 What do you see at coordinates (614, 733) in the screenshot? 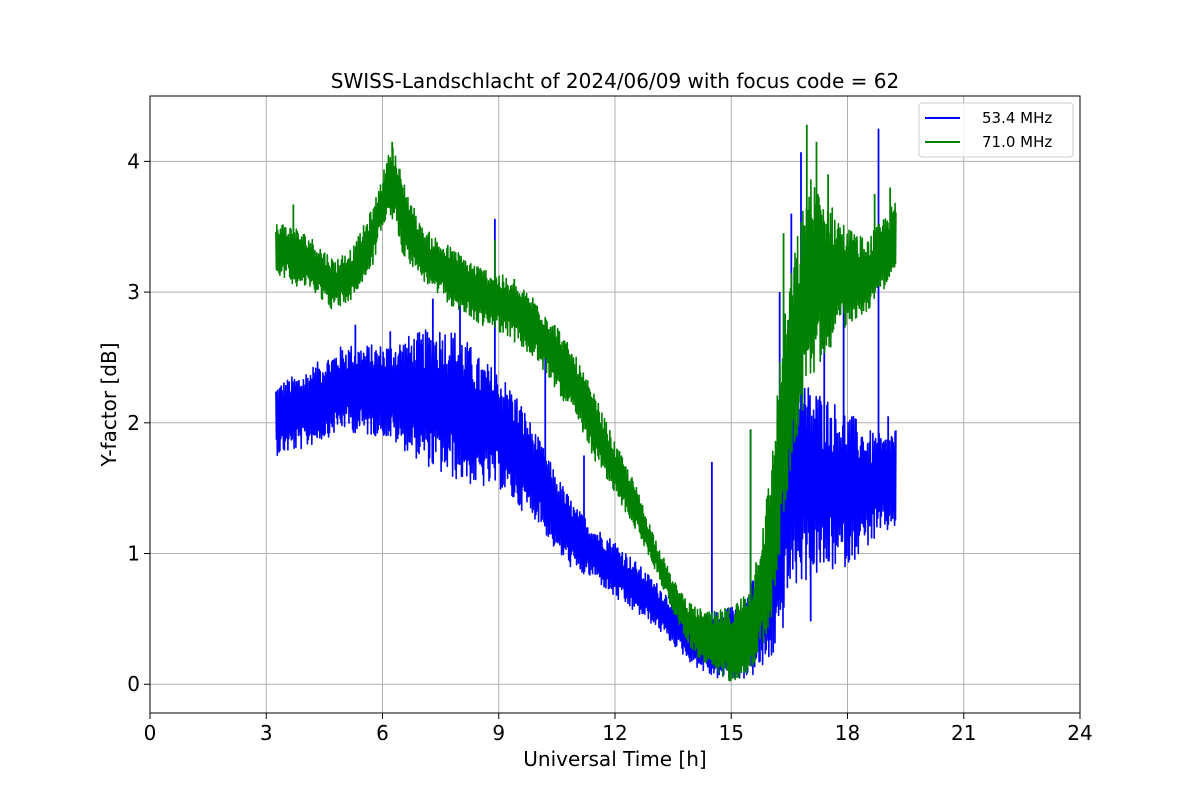
I see `x-tick-label: 12` at bounding box center [614, 733].